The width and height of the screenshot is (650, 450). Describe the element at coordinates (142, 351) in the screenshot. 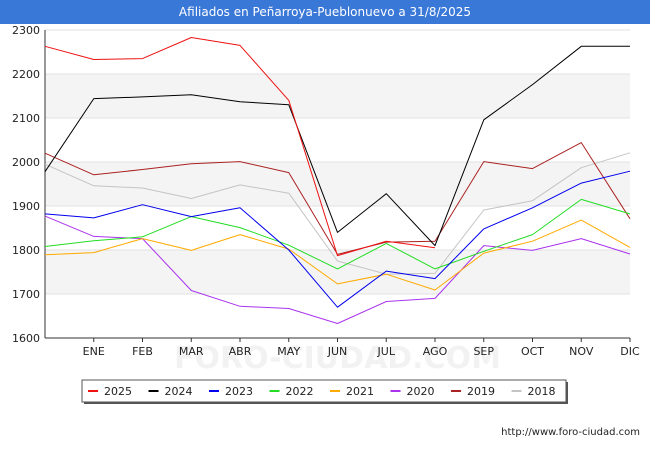

I see `x-tick-label: FEB` at that location.